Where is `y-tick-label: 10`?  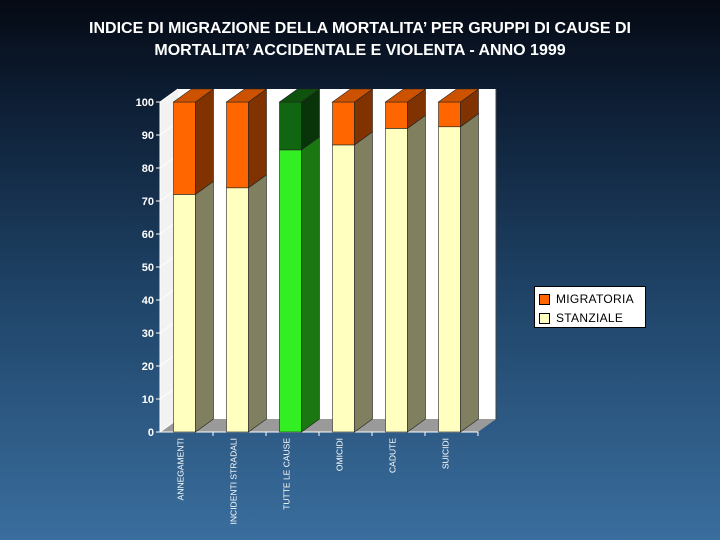 y-tick-label: 10 is located at coordinates (148, 400).